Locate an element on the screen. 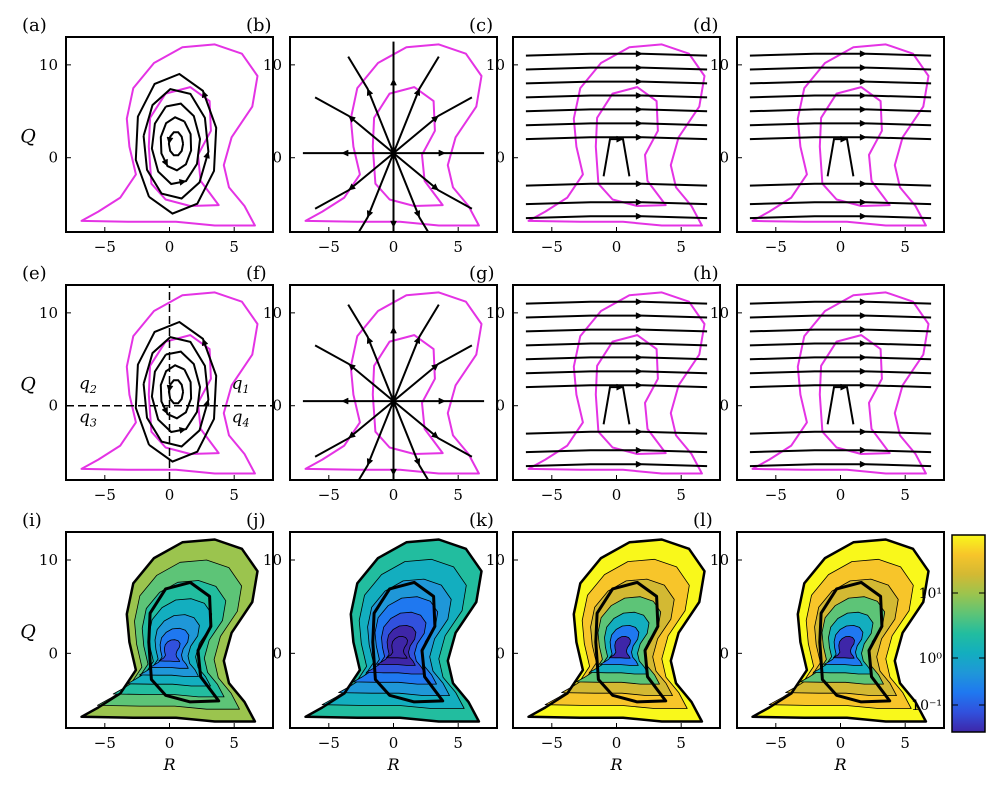 The height and width of the screenshot is (787, 1006). quadrant-label-q4: q4 is located at coordinates (241, 418).